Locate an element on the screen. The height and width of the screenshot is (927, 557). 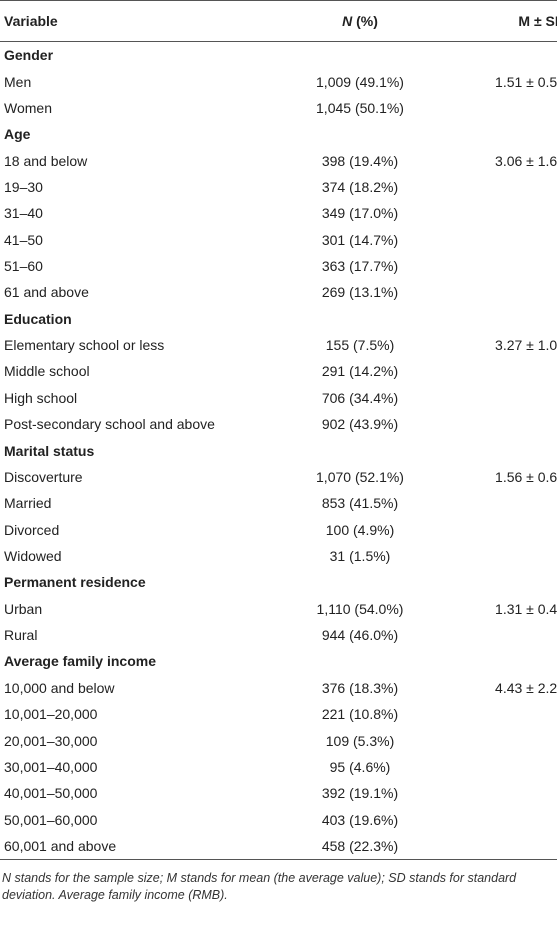
cell: 1,070 (52.1%) is located at coordinates (360, 477).